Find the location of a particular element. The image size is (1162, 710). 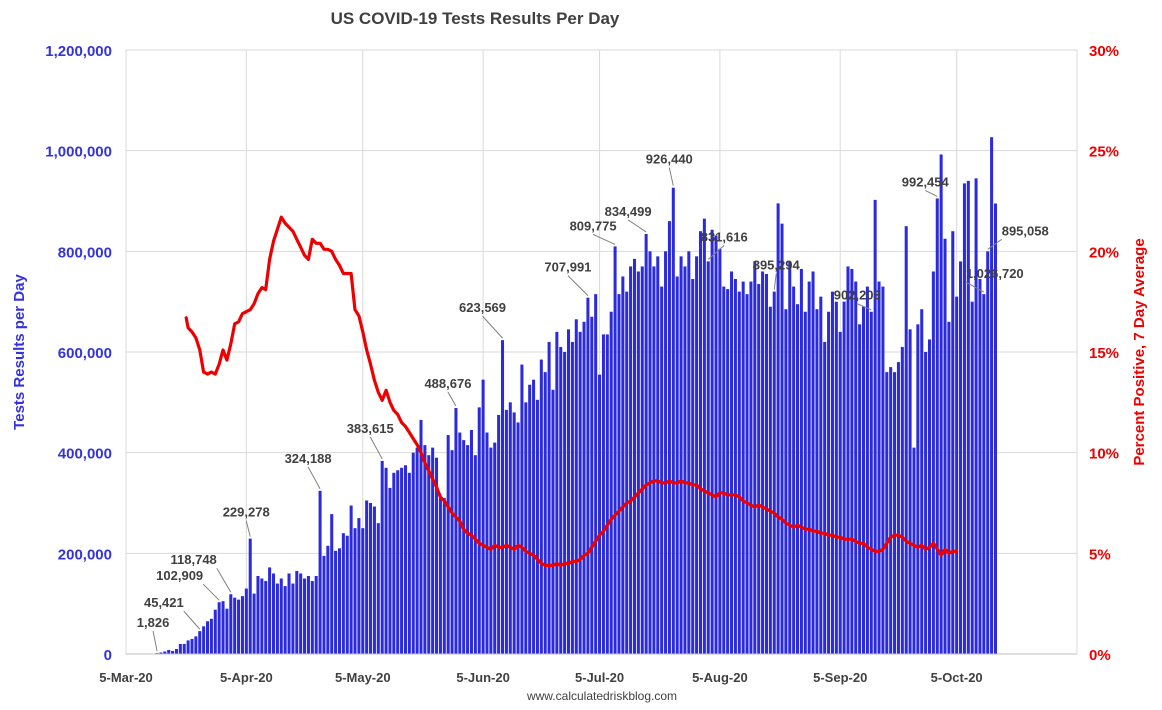

annotation-label: 895,058 is located at coordinates (1025, 230).